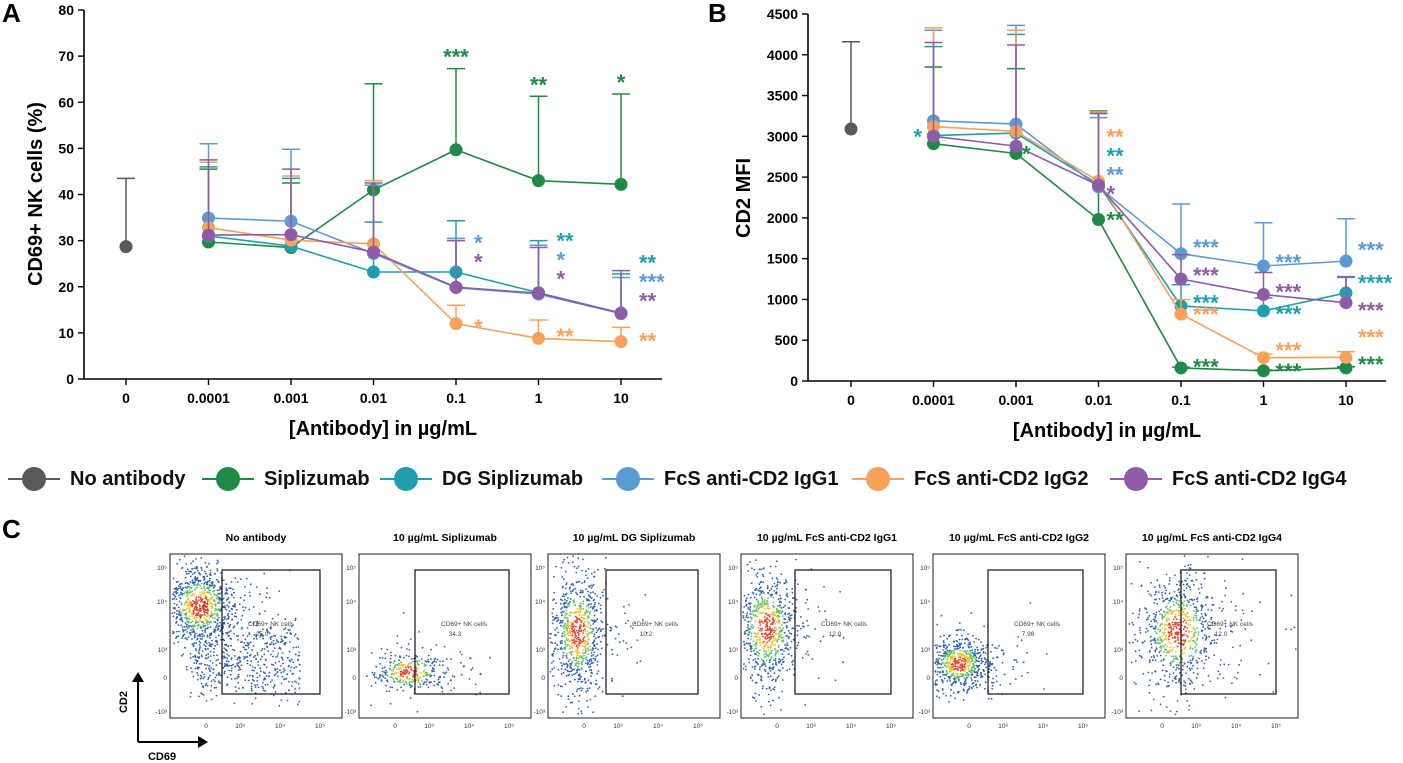 This screenshot has width=1403, height=763. I want to click on flow-x-tick-label: 10³, so click(811, 726).